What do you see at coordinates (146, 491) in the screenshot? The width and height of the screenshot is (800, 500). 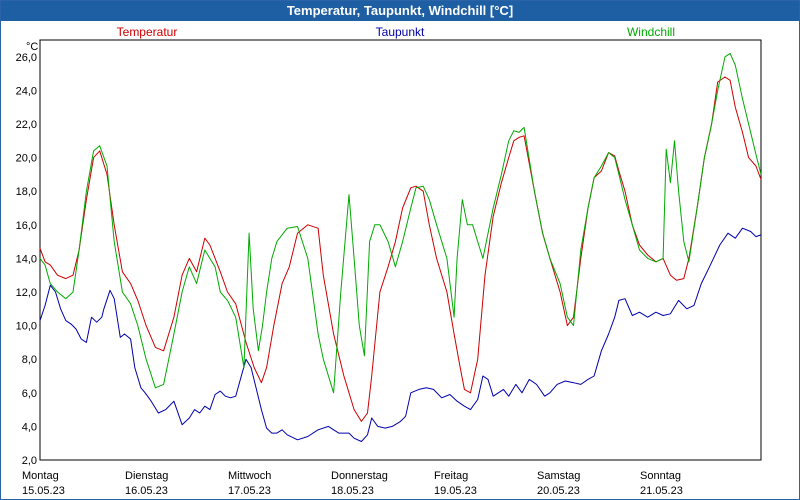 I see `x-tick-date: 16.05.23` at bounding box center [146, 491].